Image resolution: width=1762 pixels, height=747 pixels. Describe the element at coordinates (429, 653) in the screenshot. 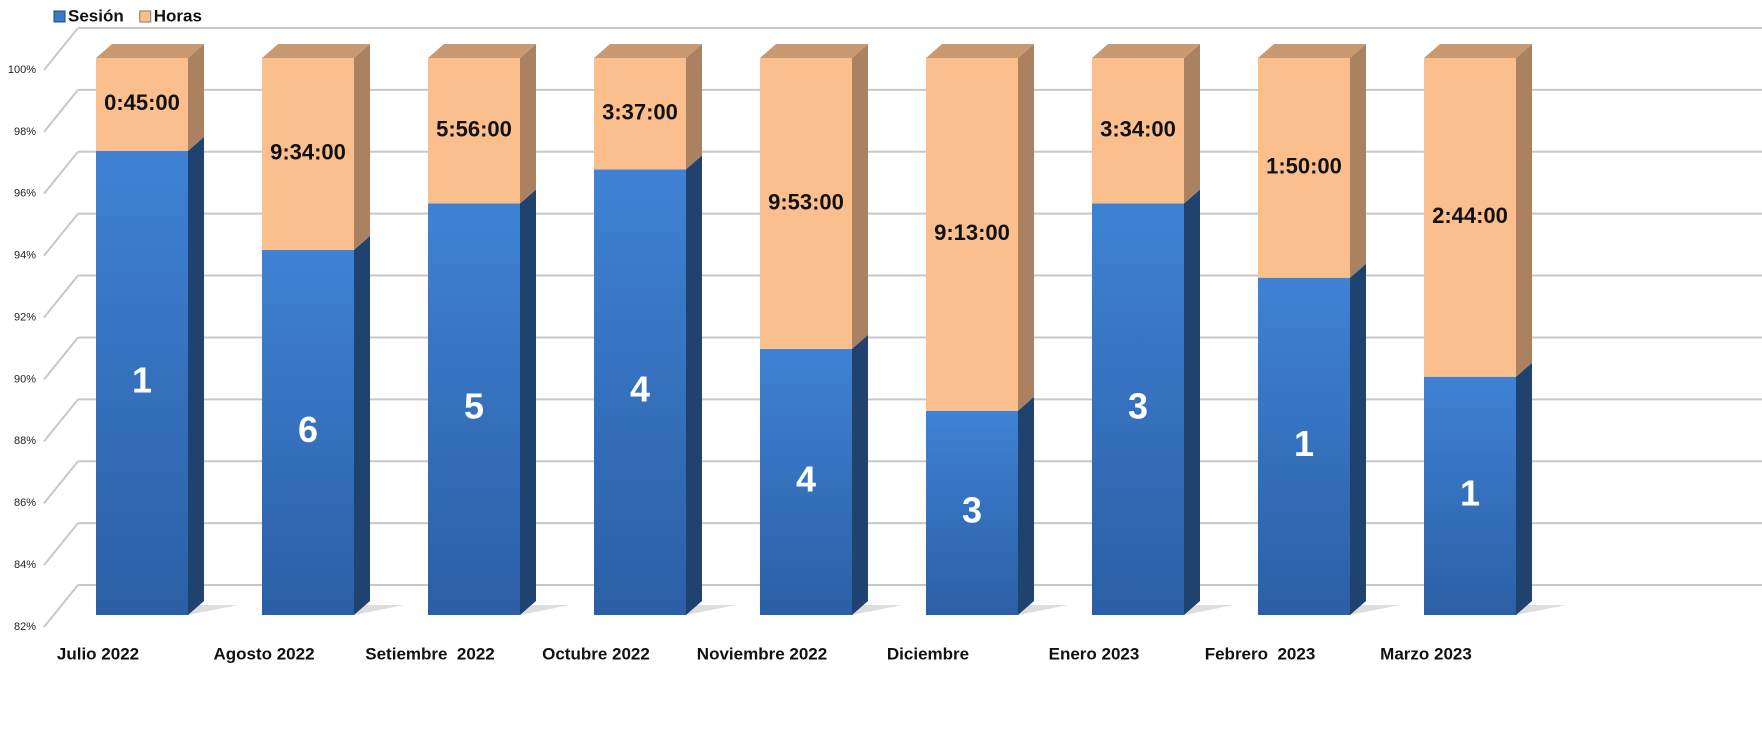

I see `x-tick-label: Setiembre 2022` at that location.